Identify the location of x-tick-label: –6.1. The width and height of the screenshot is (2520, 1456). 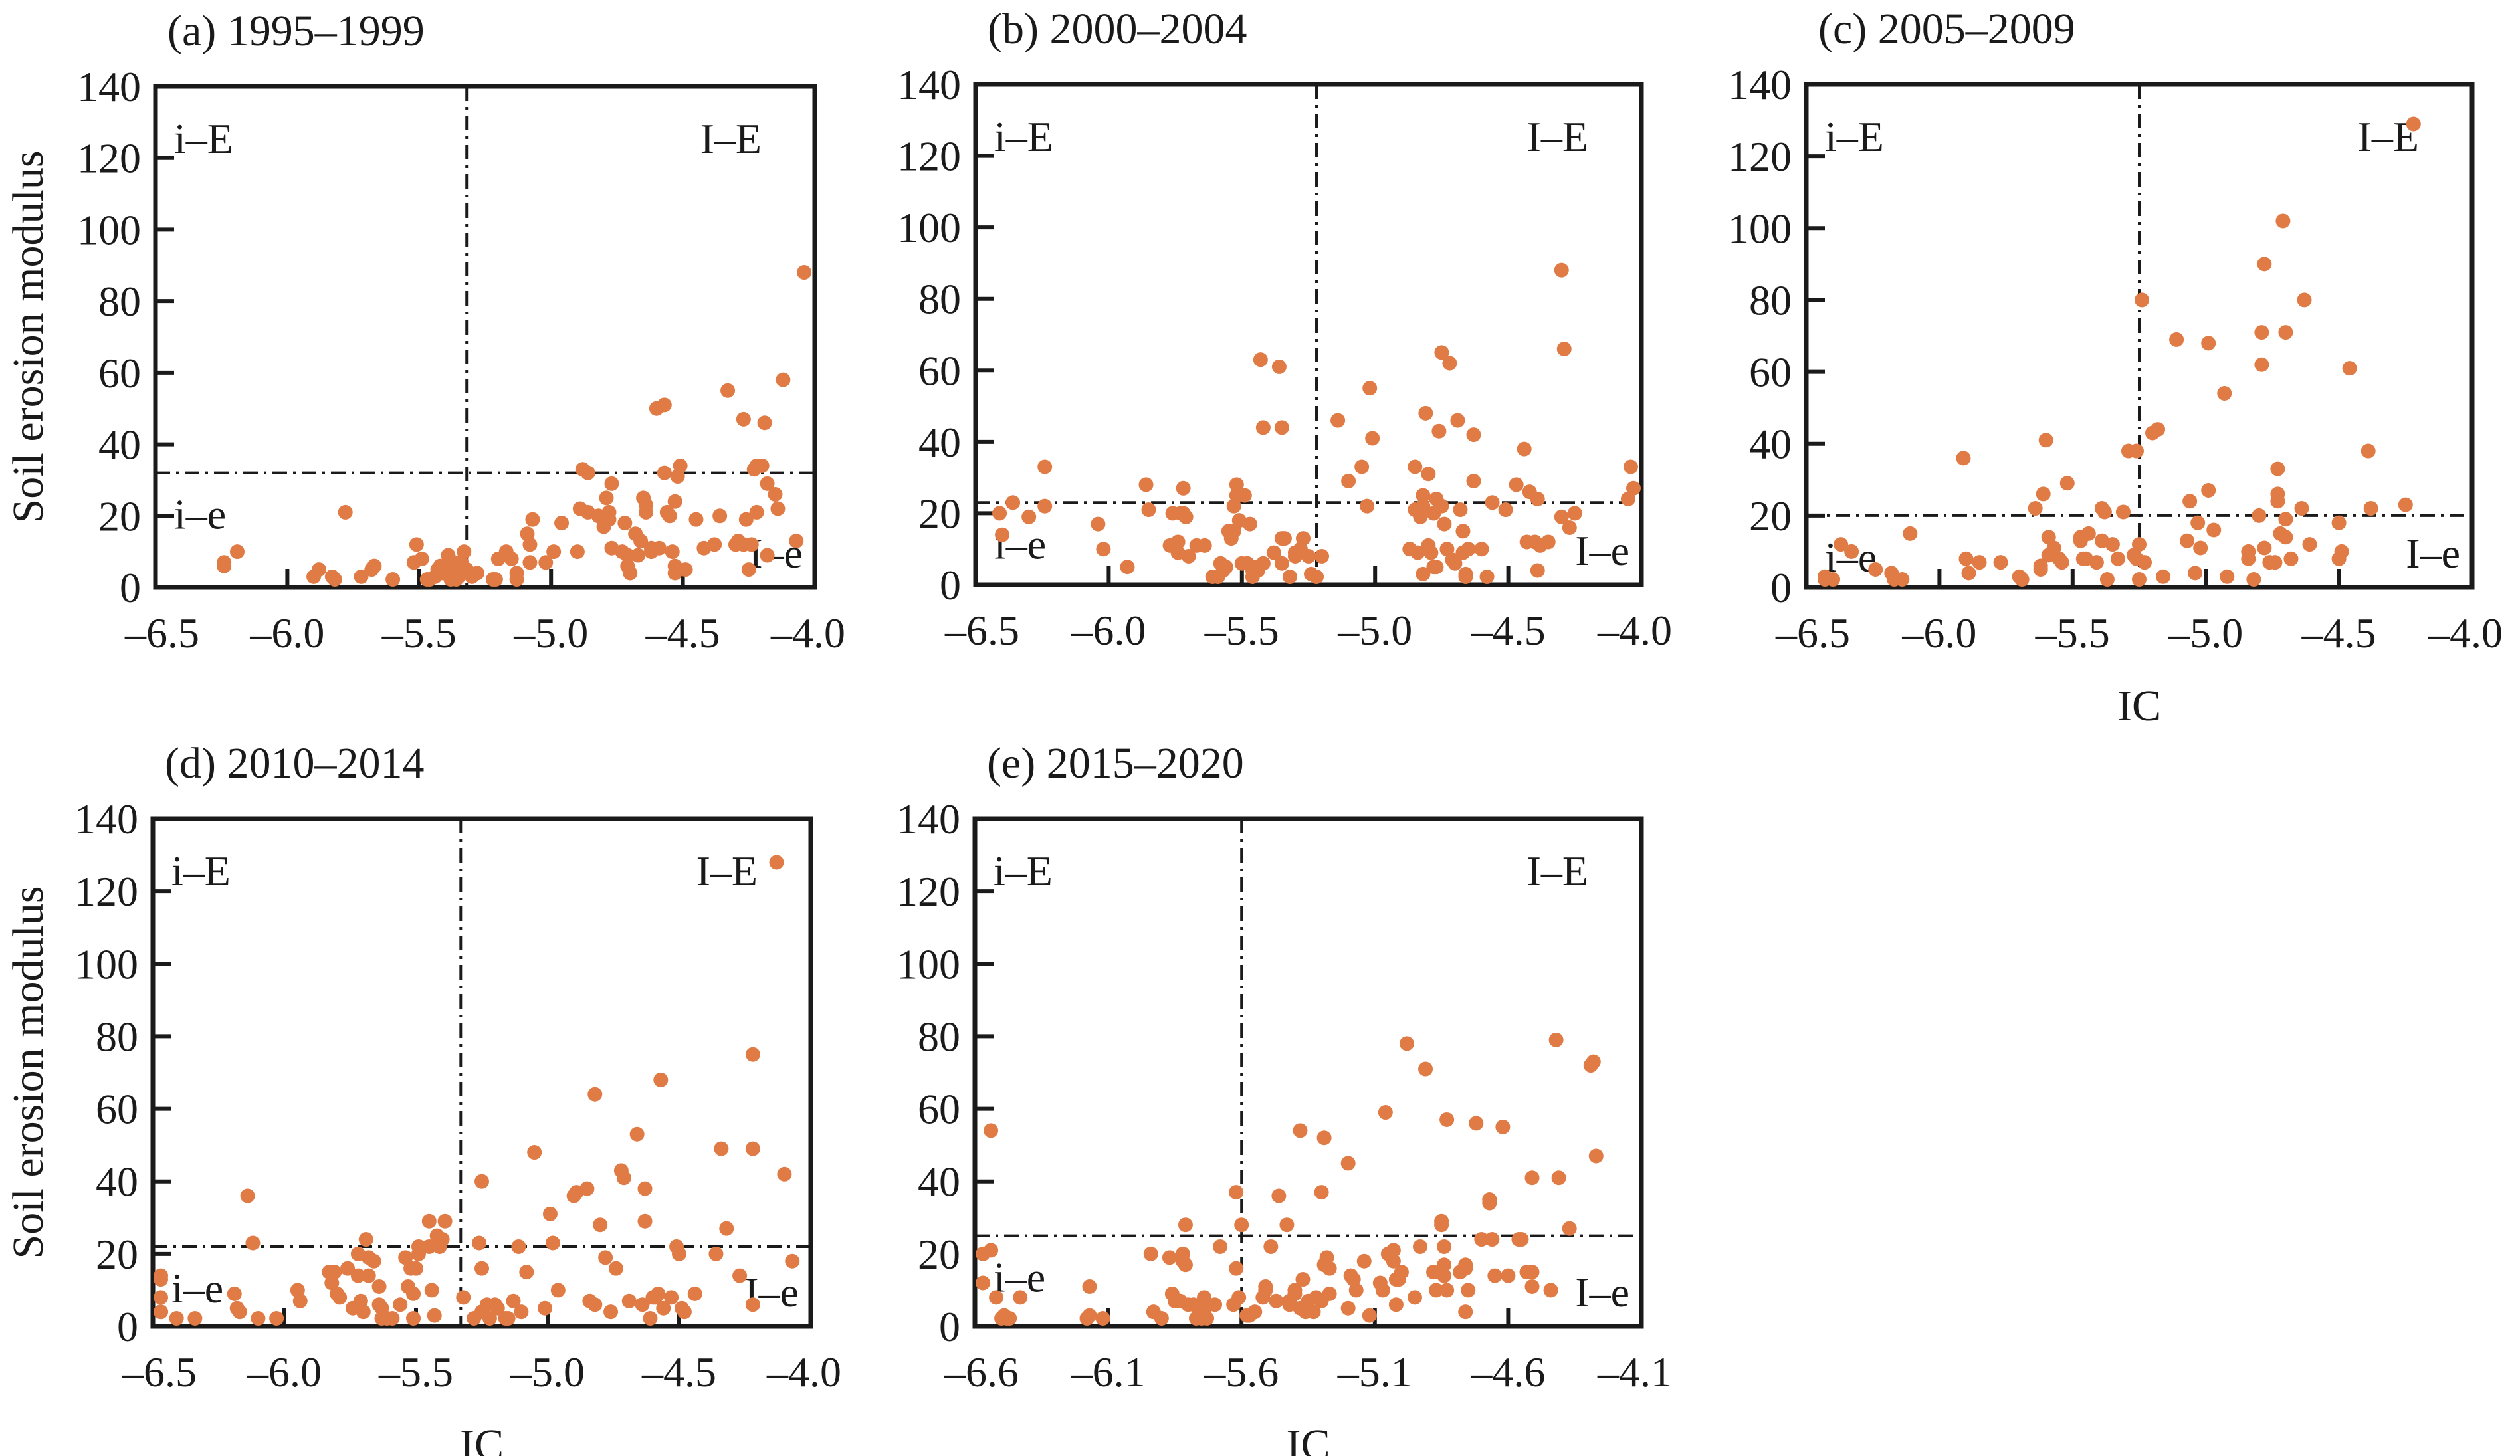
(1108, 1372).